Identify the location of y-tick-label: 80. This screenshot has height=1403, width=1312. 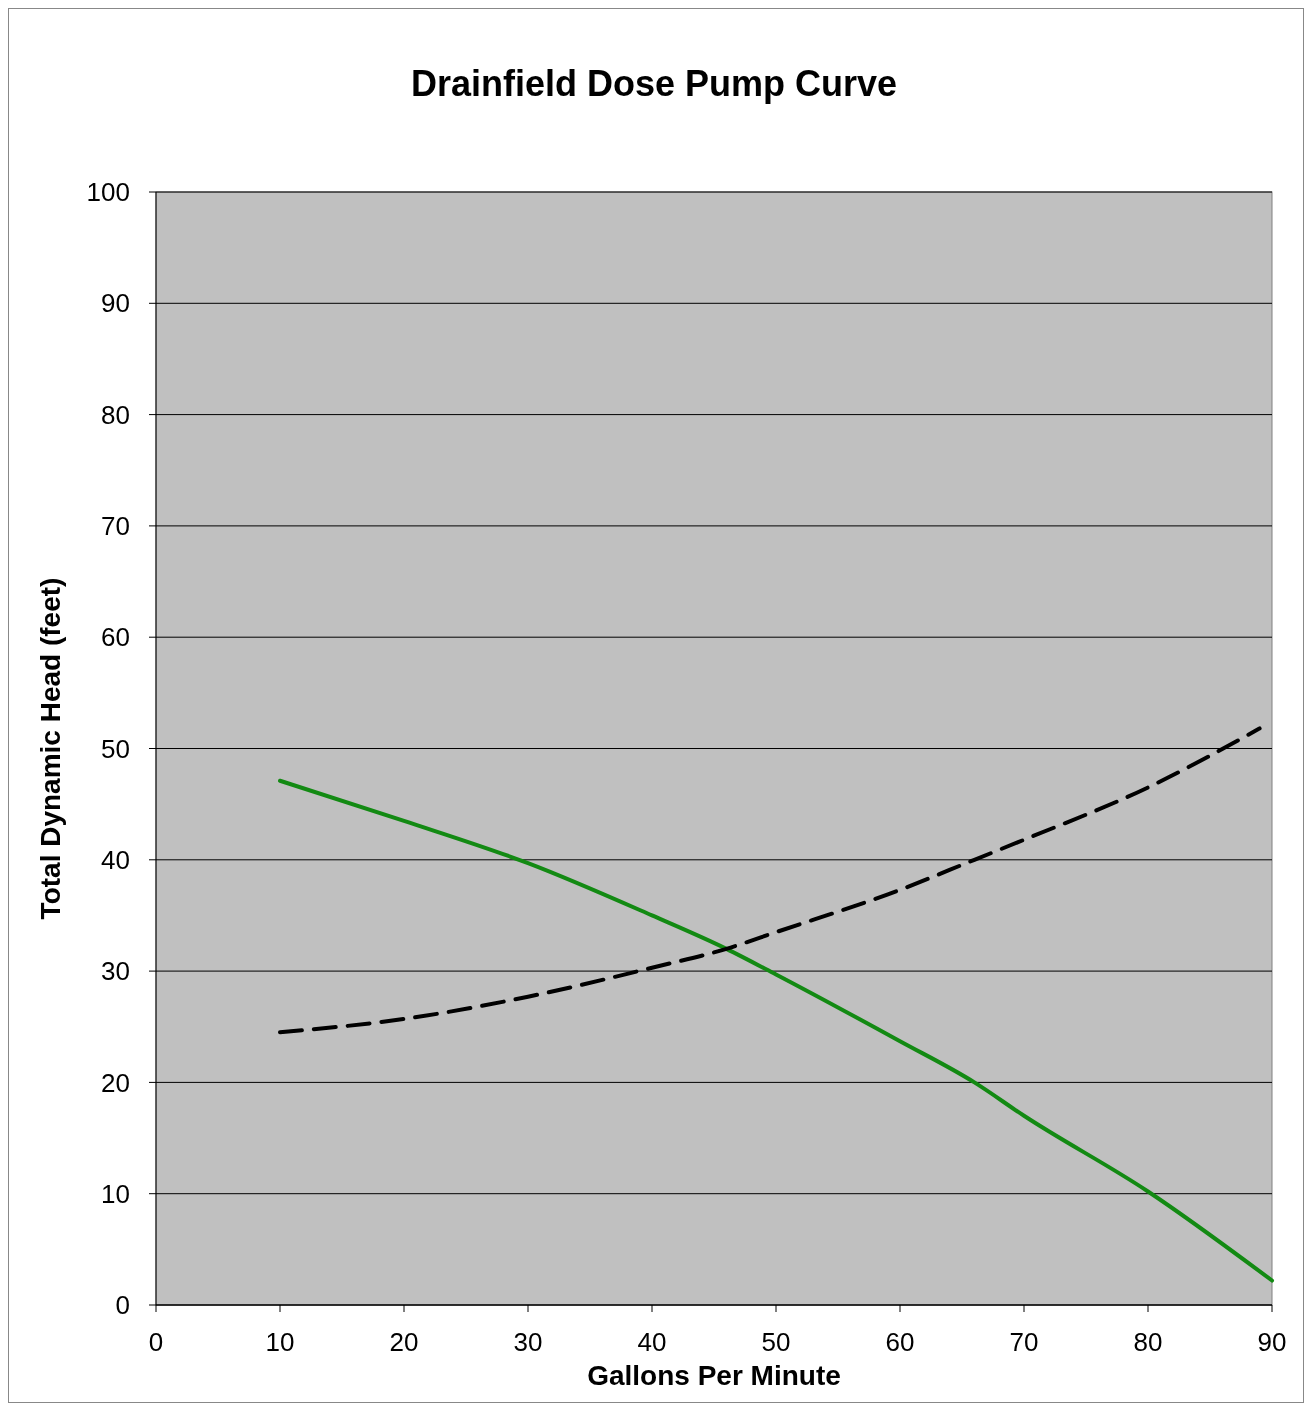
(115, 414).